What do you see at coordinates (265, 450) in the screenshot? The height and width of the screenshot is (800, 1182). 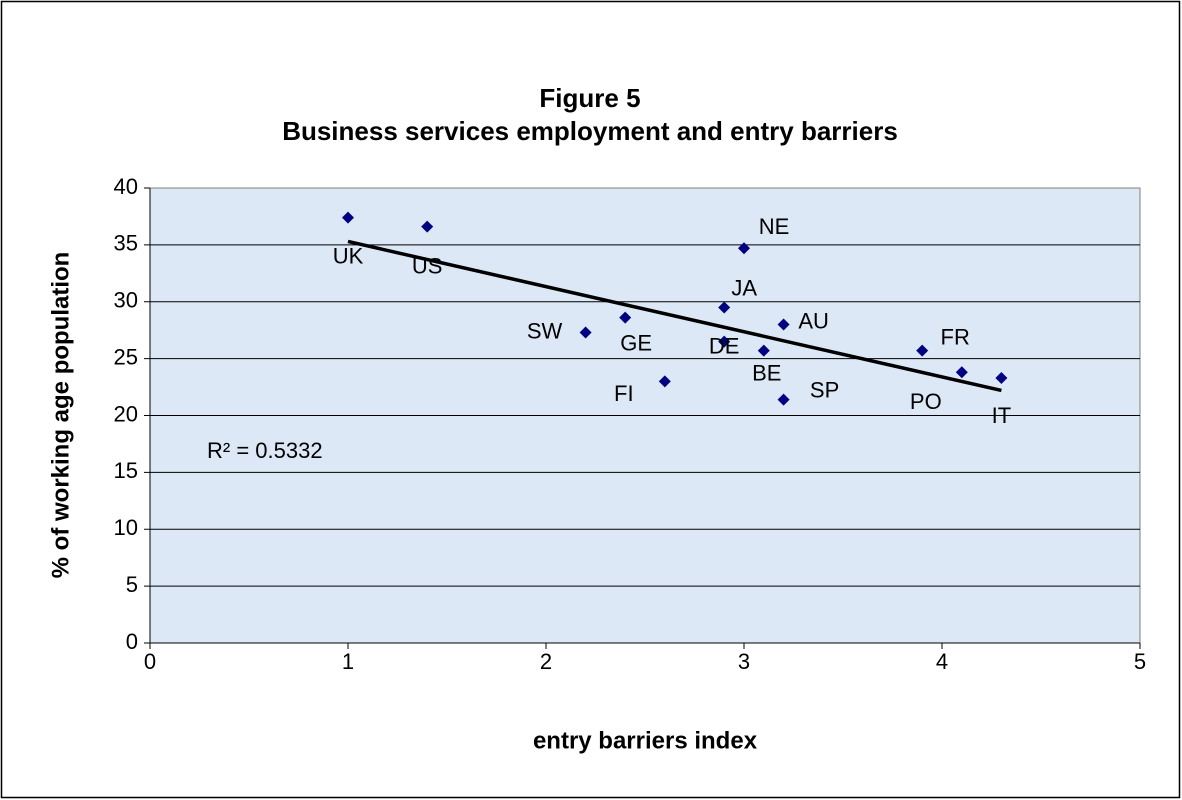 I see `annotation: R² = 0.5332` at bounding box center [265, 450].